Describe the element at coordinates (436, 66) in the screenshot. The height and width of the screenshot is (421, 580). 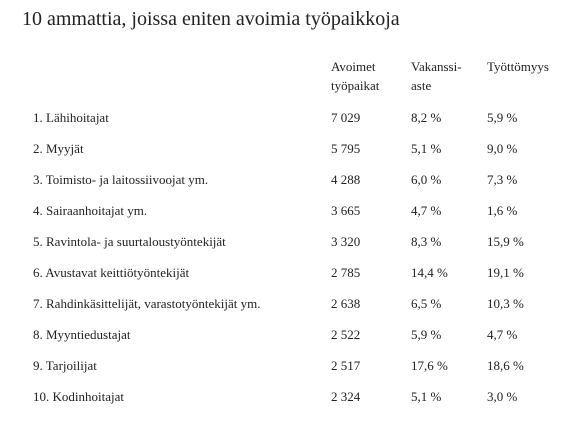
I see `column-header: Vakanssi-` at that location.